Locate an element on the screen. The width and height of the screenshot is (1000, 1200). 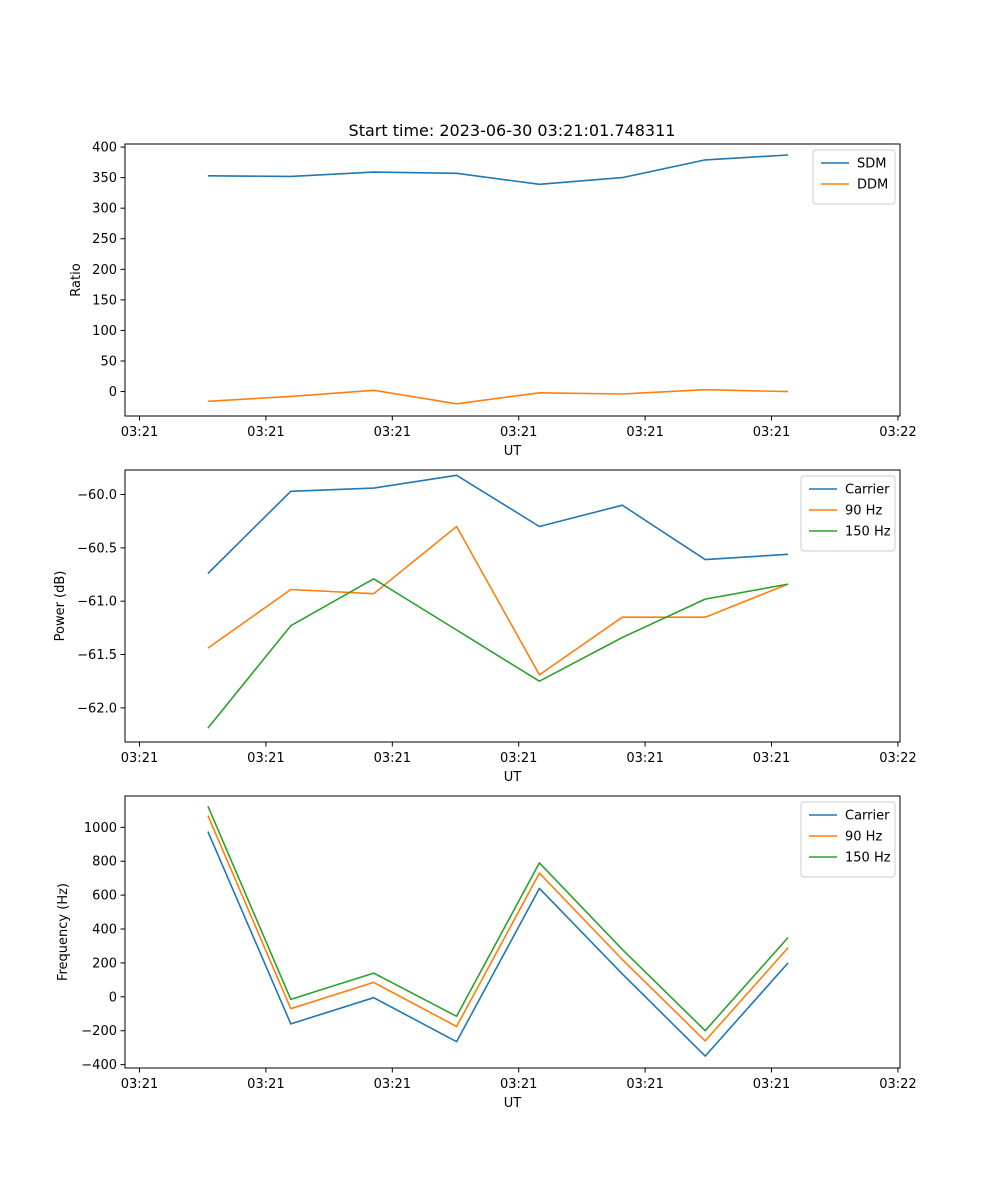
y-tick-label: −60.5 is located at coordinates (97, 548).